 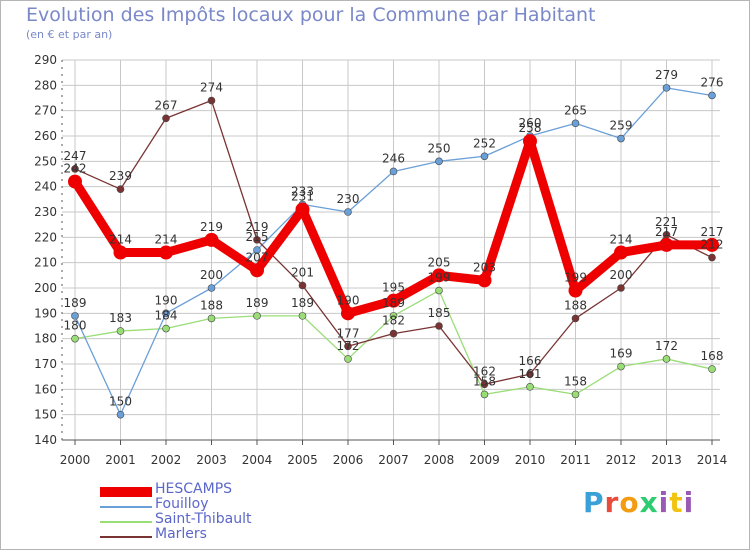 I want to click on point-hescamps-2013, so click(x=666, y=244).